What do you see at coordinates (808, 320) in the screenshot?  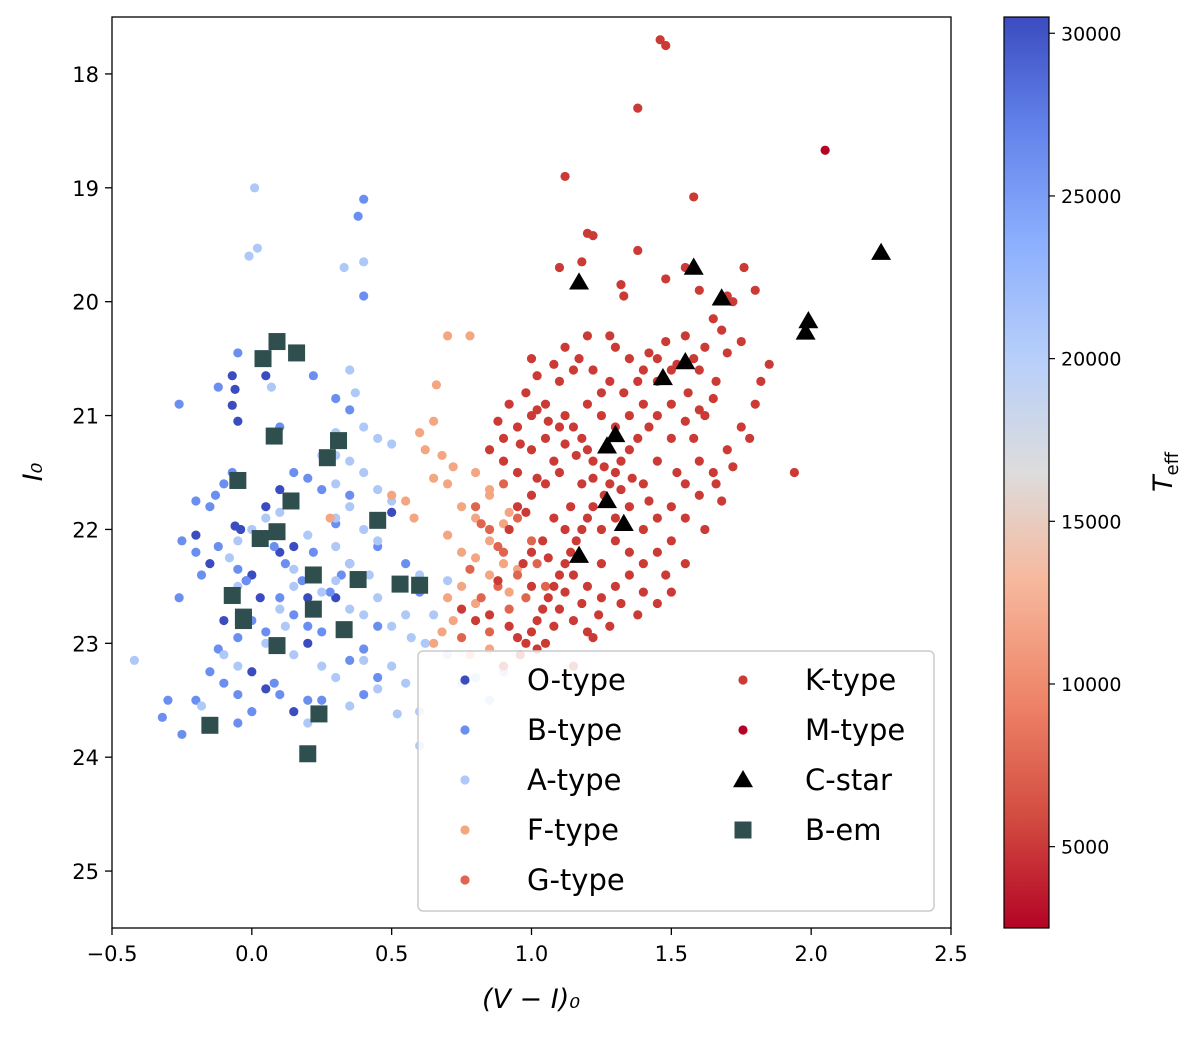 I see `point-c-star` at bounding box center [808, 320].